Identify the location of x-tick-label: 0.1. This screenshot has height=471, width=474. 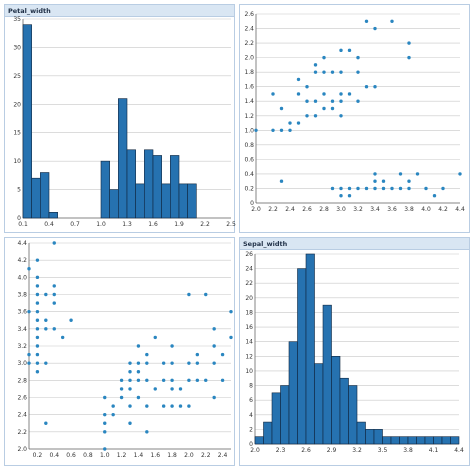
(23, 224).